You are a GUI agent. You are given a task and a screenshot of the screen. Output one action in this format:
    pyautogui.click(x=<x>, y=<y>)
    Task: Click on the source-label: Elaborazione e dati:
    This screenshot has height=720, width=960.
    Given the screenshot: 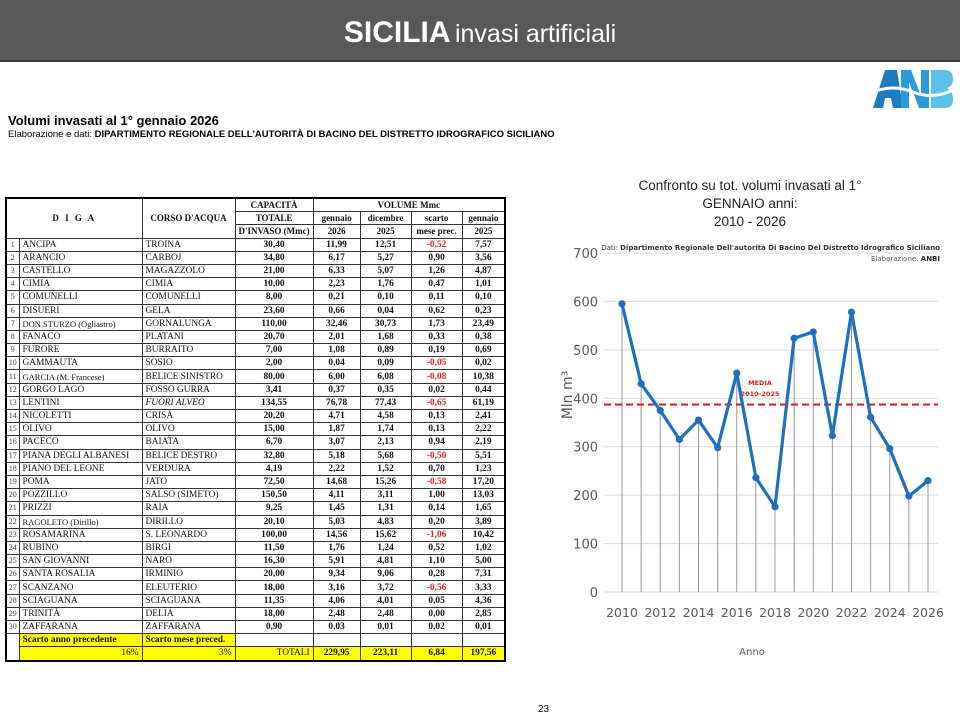 What is the action you would take?
    pyautogui.click(x=50, y=134)
    